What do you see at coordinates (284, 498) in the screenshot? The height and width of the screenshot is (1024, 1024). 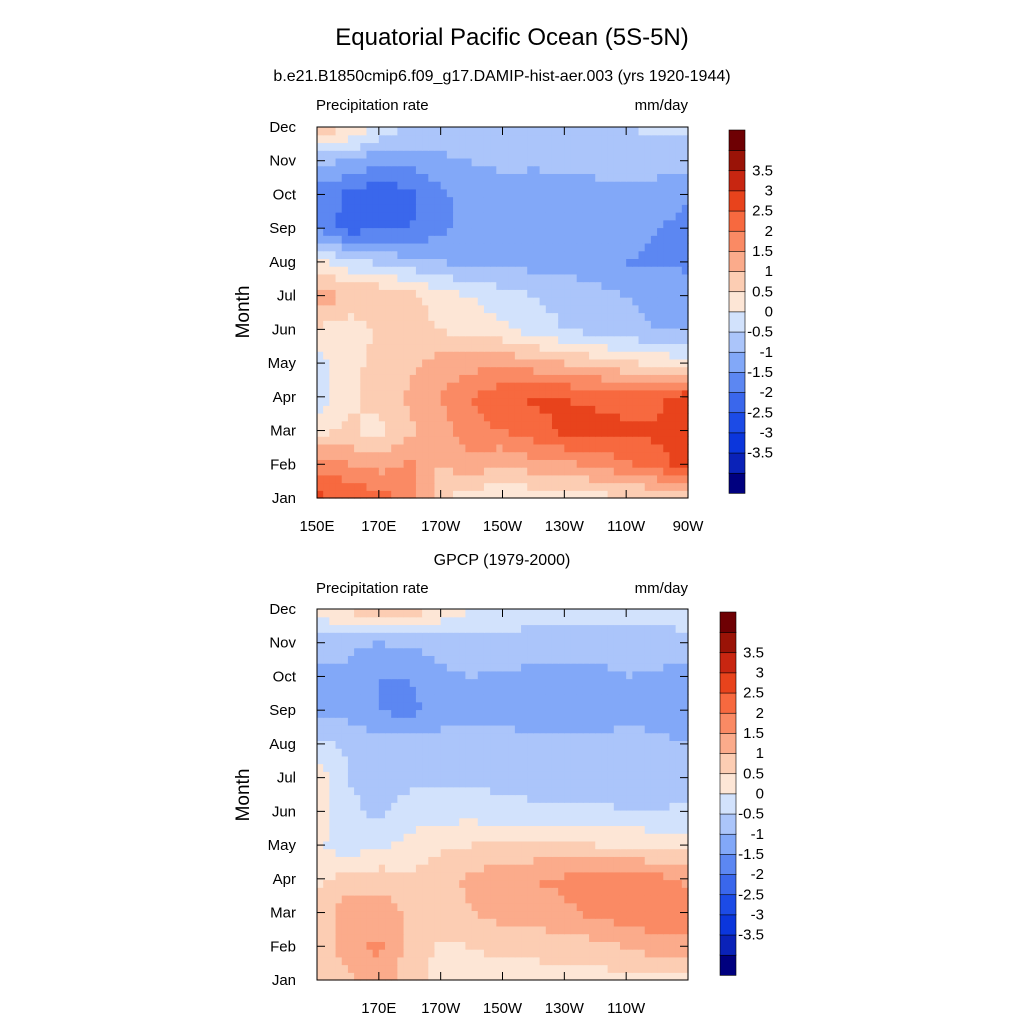 I see `y-tick-label: Jan` at bounding box center [284, 498].